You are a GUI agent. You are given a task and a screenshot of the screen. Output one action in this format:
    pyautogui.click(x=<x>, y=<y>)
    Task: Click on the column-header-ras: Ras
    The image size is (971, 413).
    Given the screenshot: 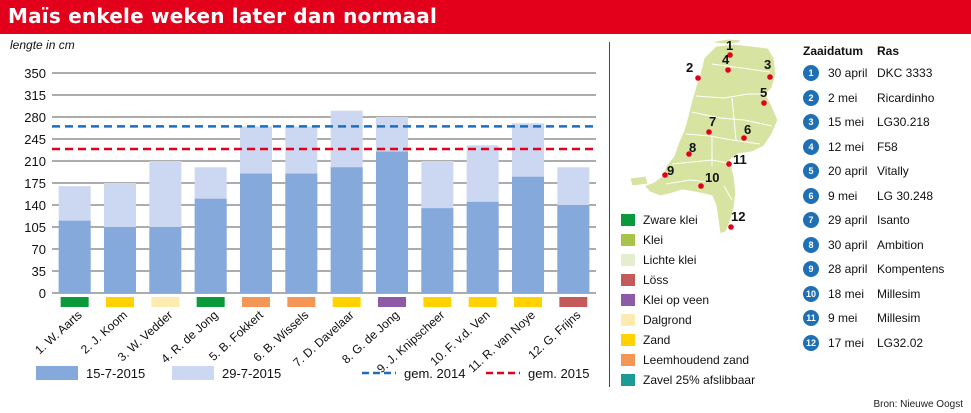 What is the action you would take?
    pyautogui.click(x=888, y=51)
    